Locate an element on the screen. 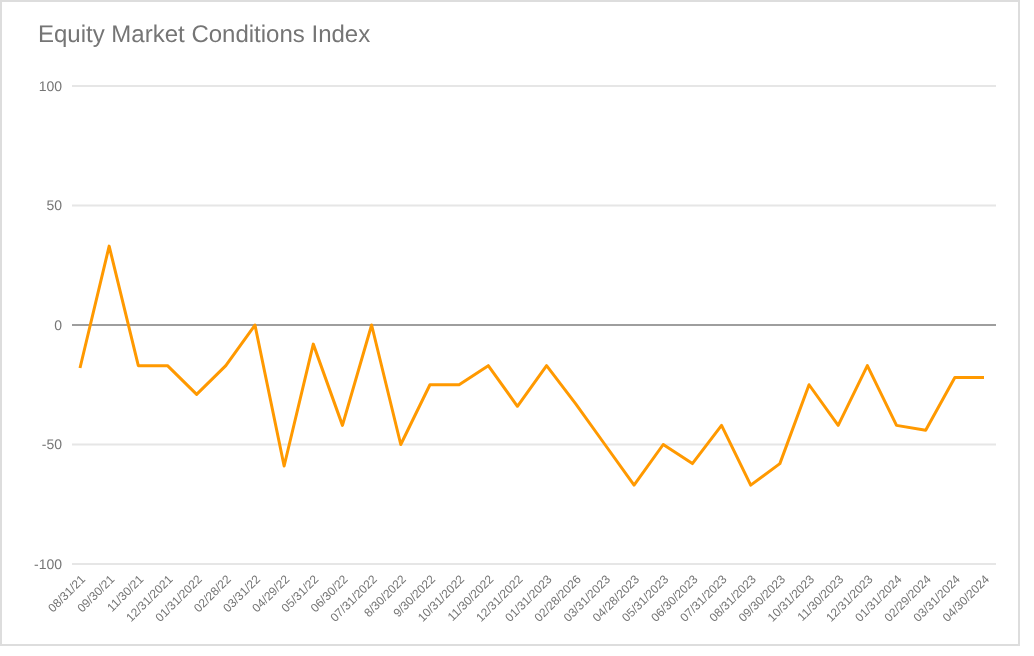 The height and width of the screenshot is (656, 1034). chart-title: Equity Market Conditions Index is located at coordinates (204, 34).